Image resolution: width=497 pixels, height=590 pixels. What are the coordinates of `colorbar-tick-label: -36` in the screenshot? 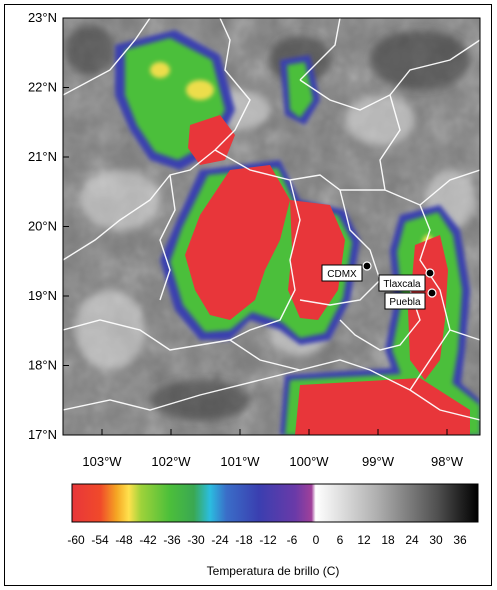 It's located at (172, 540).